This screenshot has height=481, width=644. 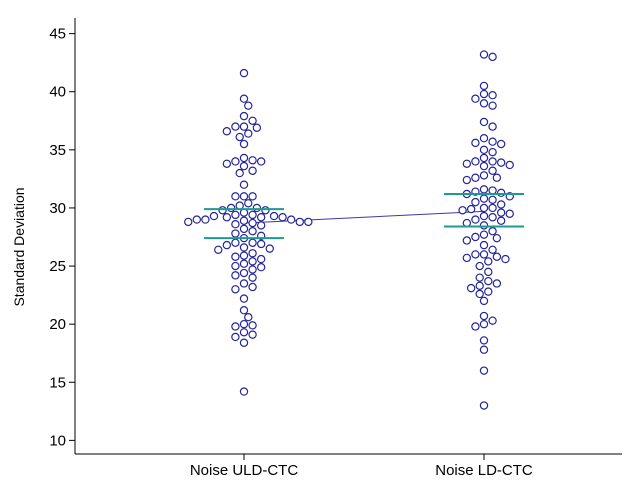 I want to click on x-tick-label-2: Noise LD-CTC, so click(x=484, y=470).